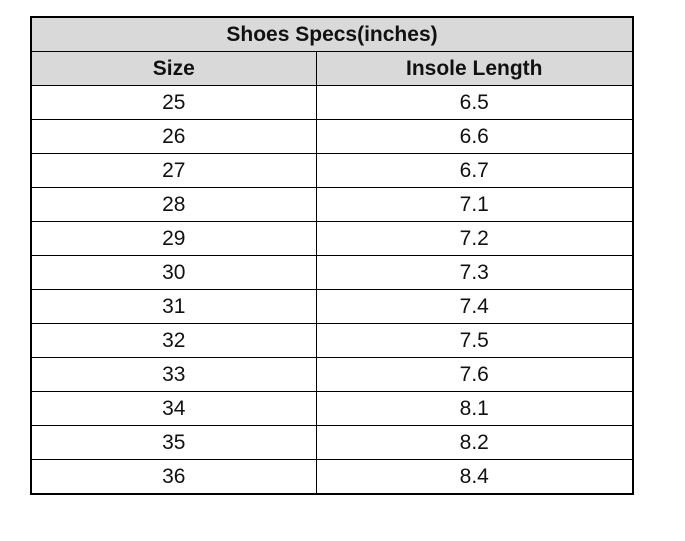 The width and height of the screenshot is (685, 541). Describe the element at coordinates (474, 136) in the screenshot. I see `insole-length-cell: 6.6` at that location.